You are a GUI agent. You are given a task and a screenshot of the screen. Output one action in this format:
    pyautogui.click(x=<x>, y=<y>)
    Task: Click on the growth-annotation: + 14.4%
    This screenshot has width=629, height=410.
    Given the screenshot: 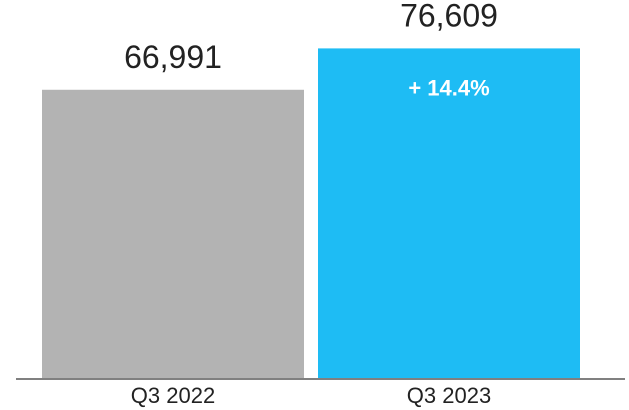 What is the action you would take?
    pyautogui.click(x=448, y=87)
    